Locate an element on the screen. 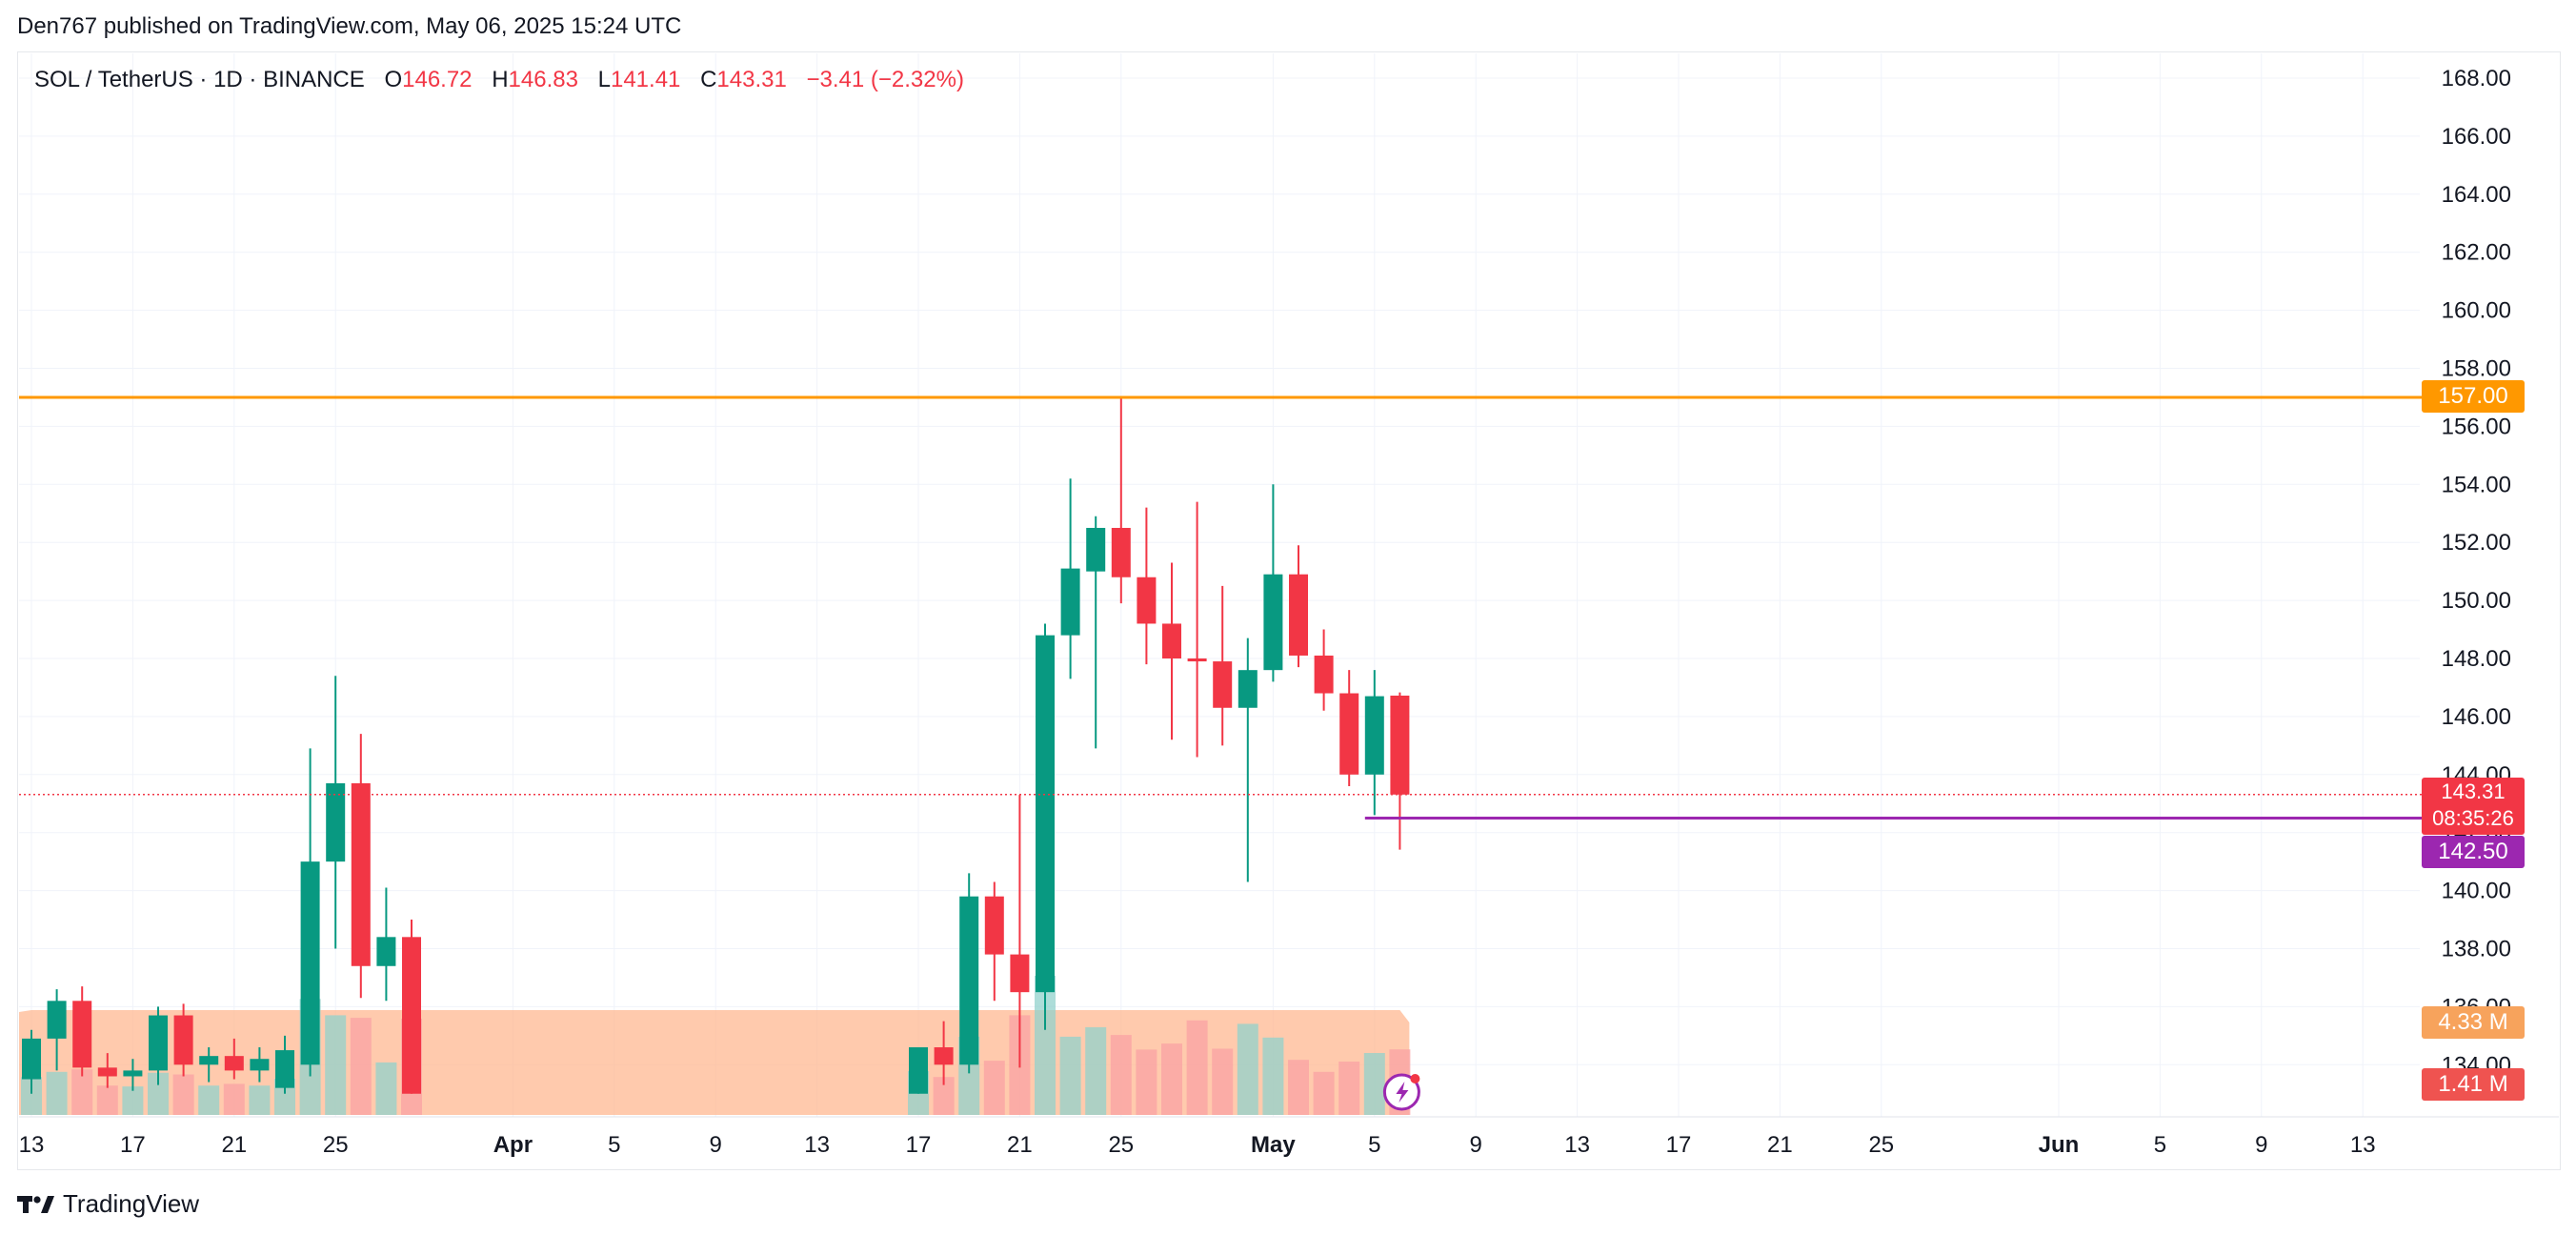 The width and height of the screenshot is (2576, 1235). close-label: C is located at coordinates (708, 79).